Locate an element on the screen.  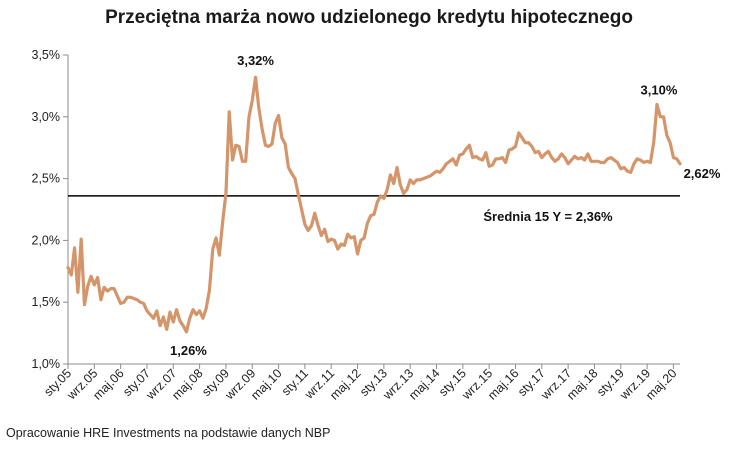
y-tick-label: 2,5% is located at coordinates (46, 179).